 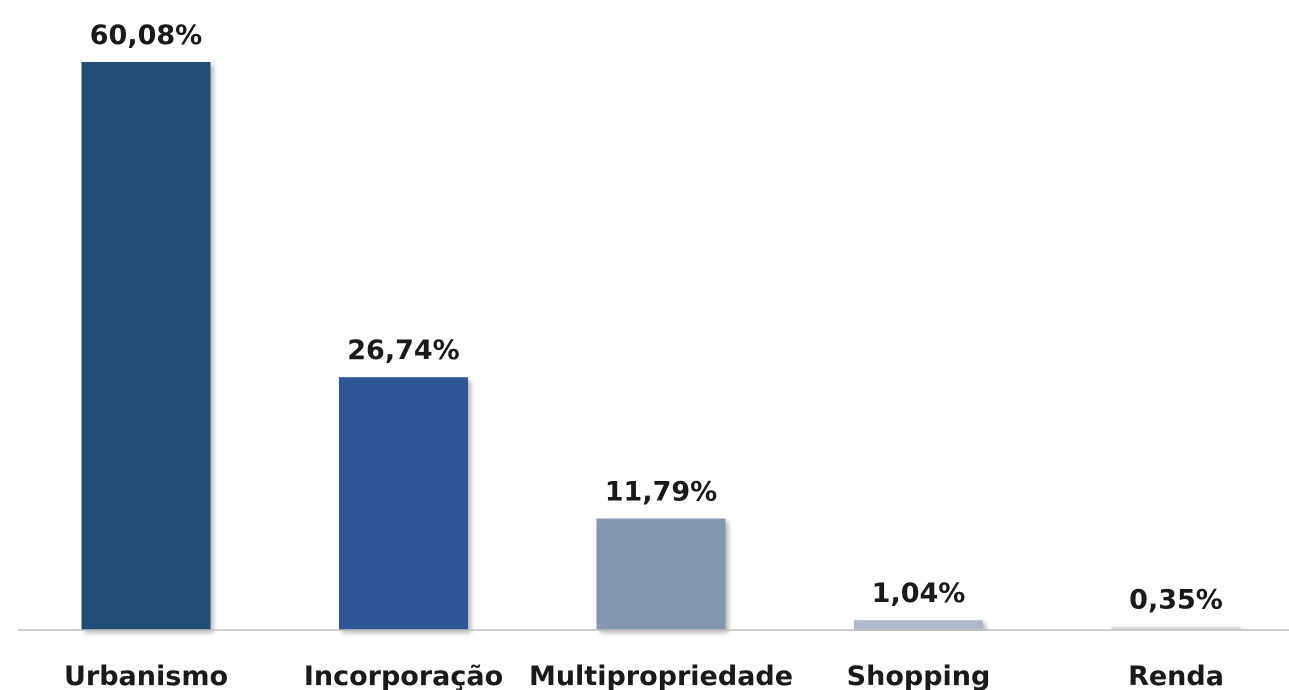 What do you see at coordinates (661, 675) in the screenshot?
I see `category-tick-label: Multipropriedade` at bounding box center [661, 675].